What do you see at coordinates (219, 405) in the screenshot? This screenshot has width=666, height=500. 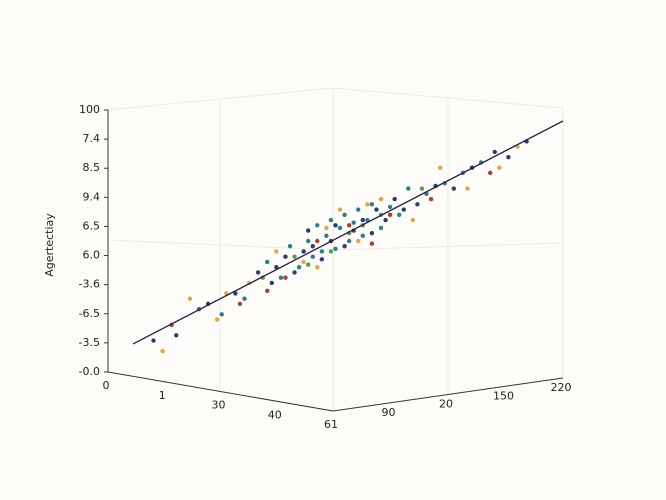 I see `x-tick-label: 30` at bounding box center [219, 405].